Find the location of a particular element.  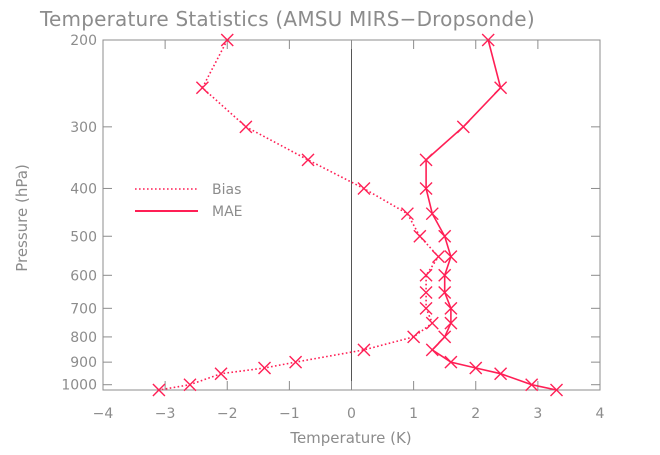

y-tick-label: 500 is located at coordinates (83, 237).